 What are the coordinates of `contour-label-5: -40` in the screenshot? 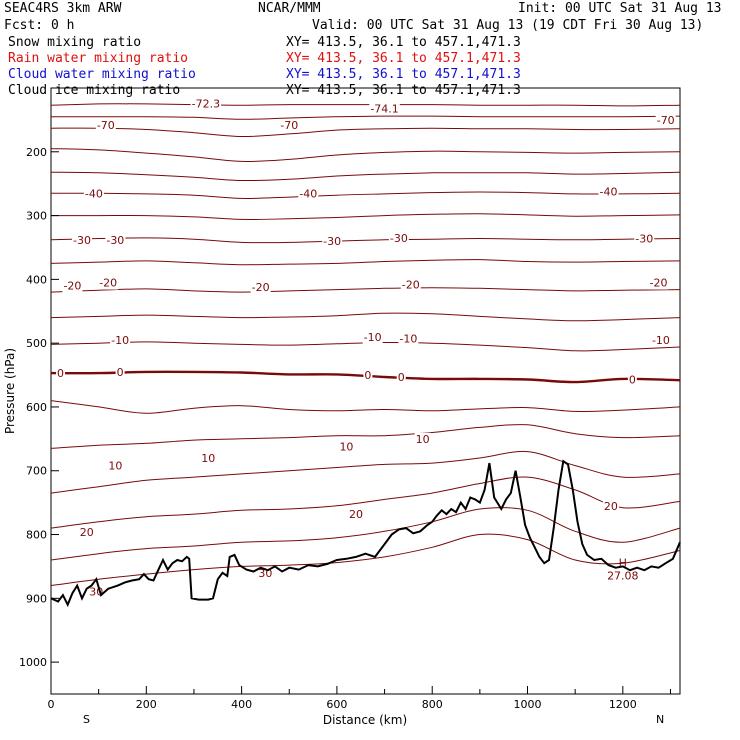 It's located at (94, 193).